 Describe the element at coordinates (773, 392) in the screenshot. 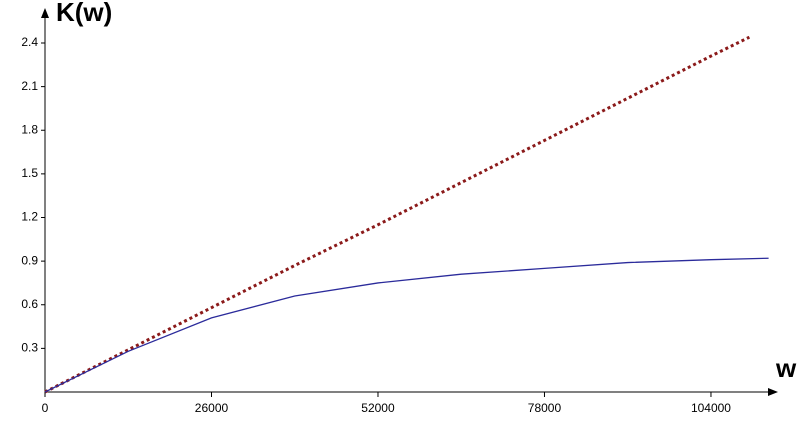

I see `x-arrow` at that location.